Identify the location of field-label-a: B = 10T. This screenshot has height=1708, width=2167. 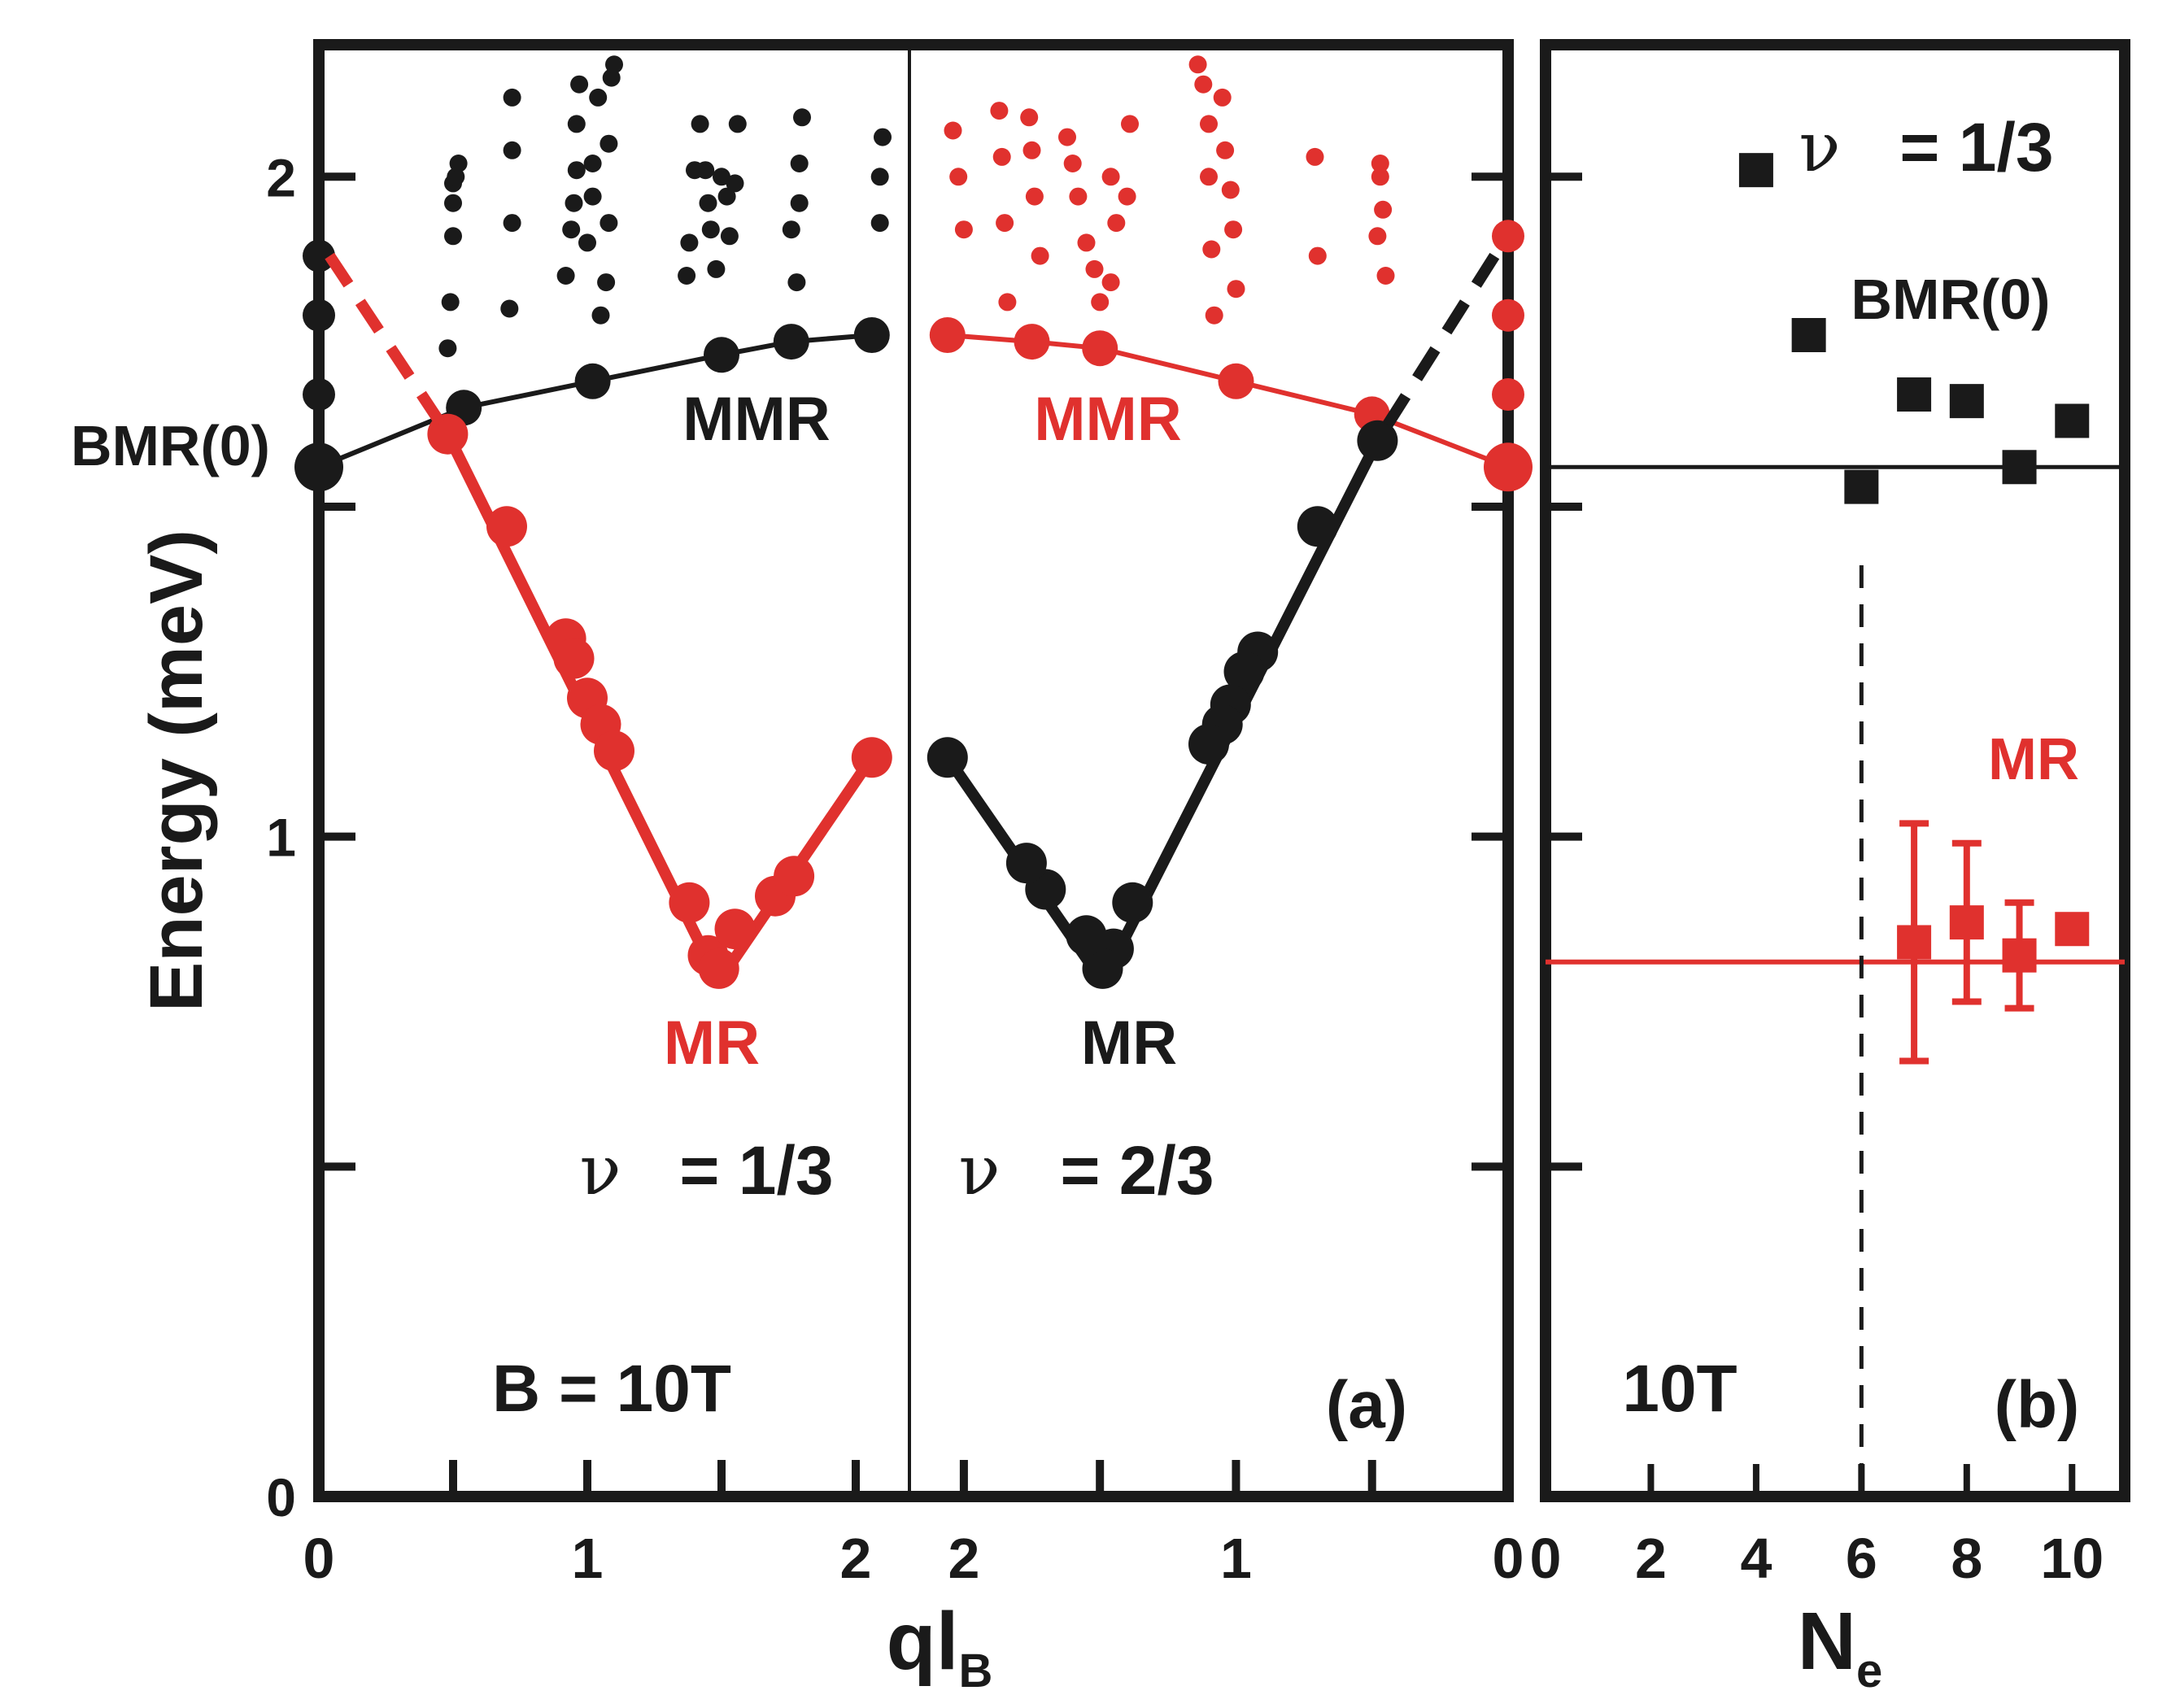
(611, 1389).